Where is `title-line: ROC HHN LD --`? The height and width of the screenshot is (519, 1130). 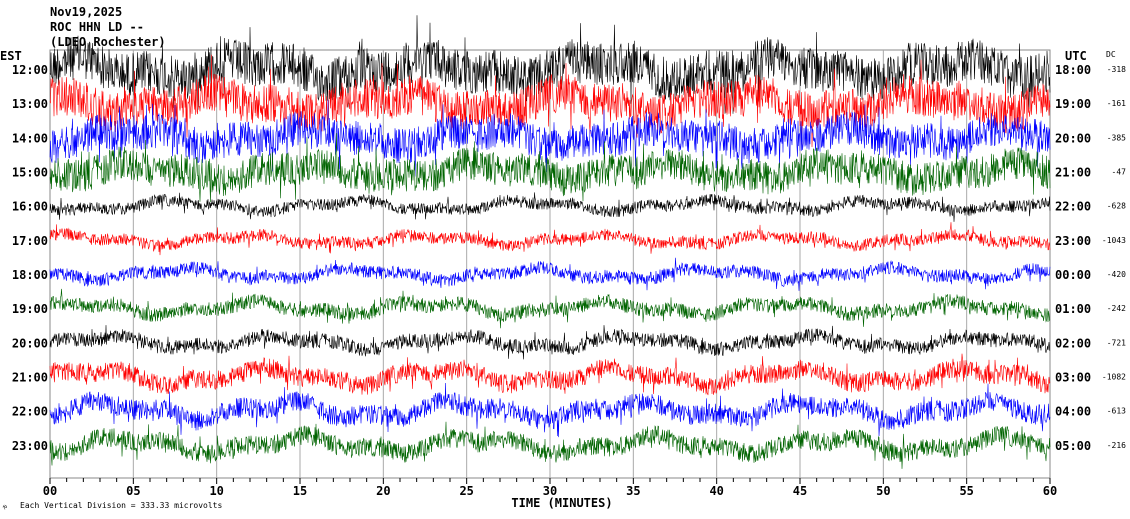
title-line: ROC HHN LD -- is located at coordinates (97, 27).